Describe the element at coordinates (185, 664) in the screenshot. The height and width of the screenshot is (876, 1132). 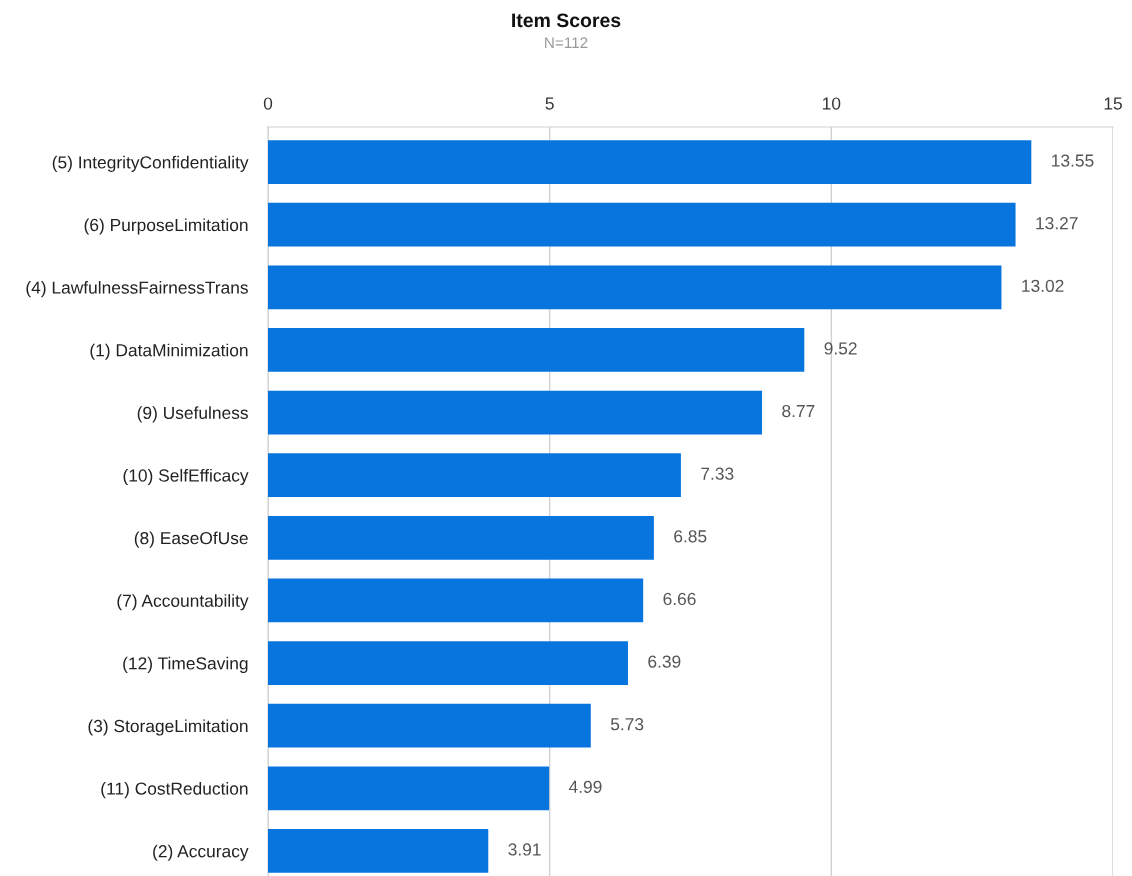
I see `y-tick-label: (12) TimeSaving` at that location.